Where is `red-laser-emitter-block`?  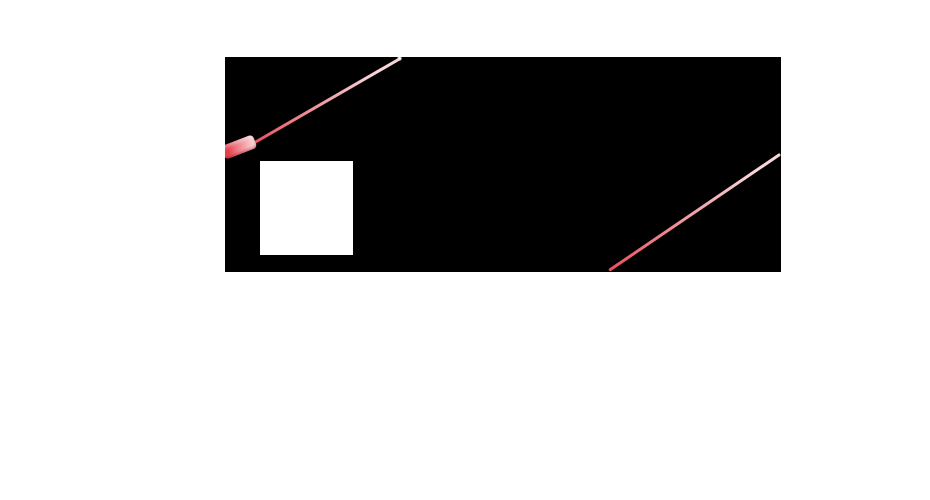
red-laser-emitter-block is located at coordinates (241, 147).